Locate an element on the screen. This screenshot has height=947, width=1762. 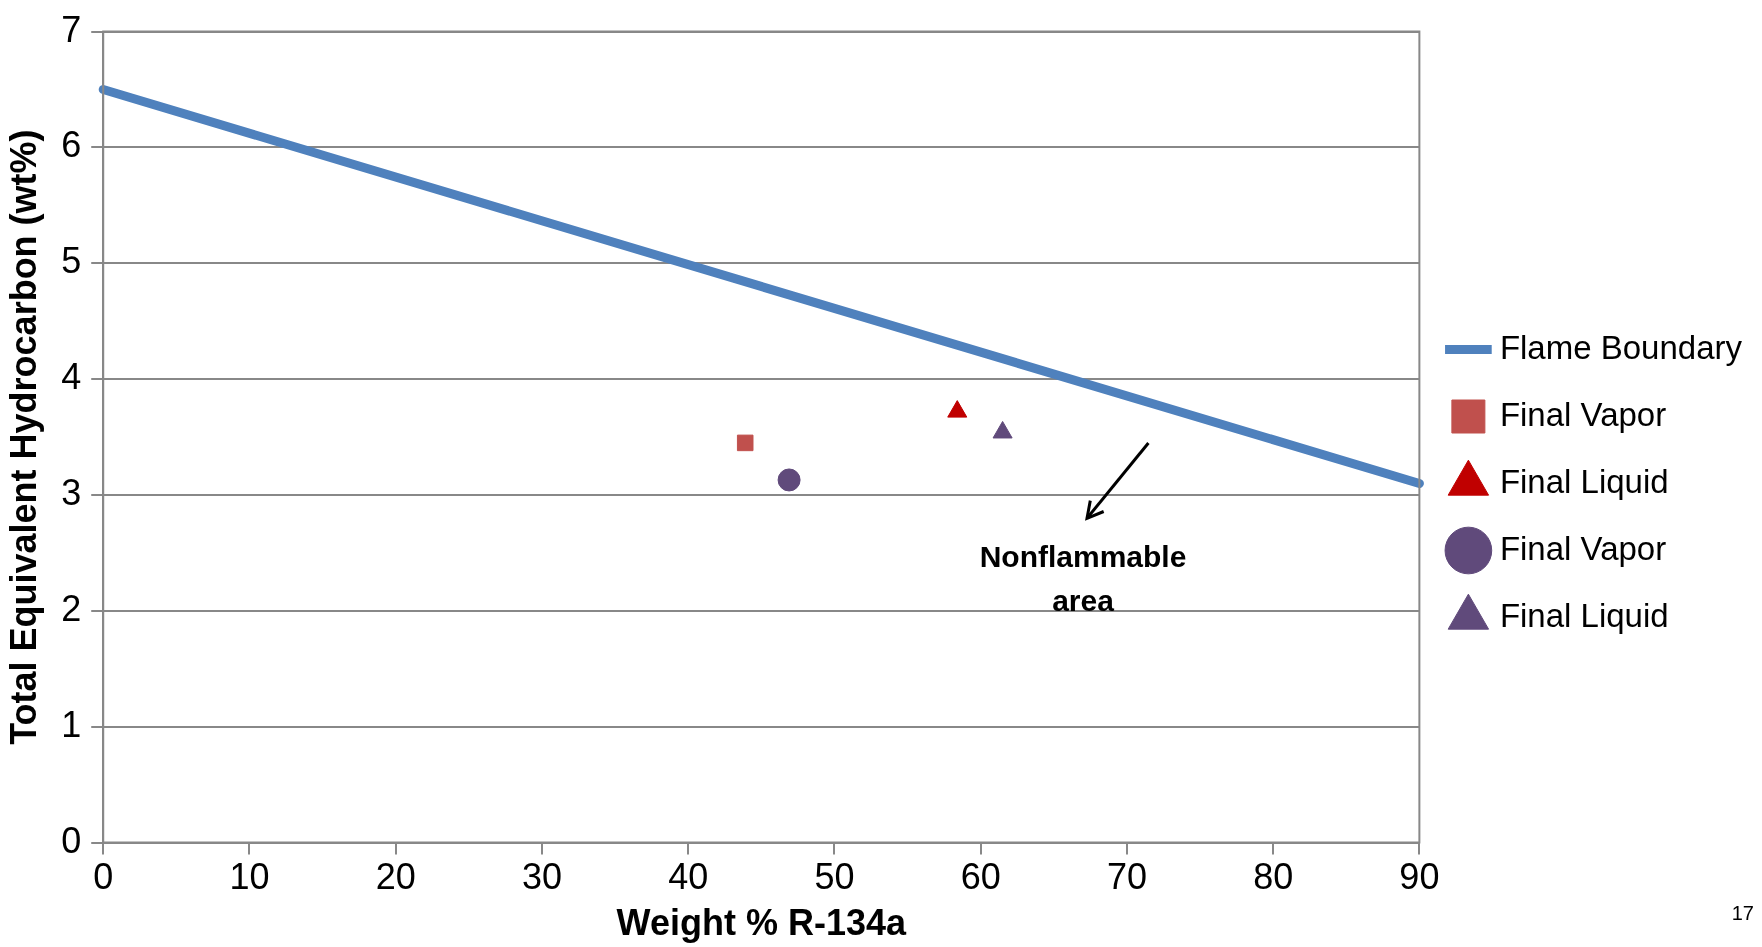
x-tick-label: 20 is located at coordinates (395, 877).